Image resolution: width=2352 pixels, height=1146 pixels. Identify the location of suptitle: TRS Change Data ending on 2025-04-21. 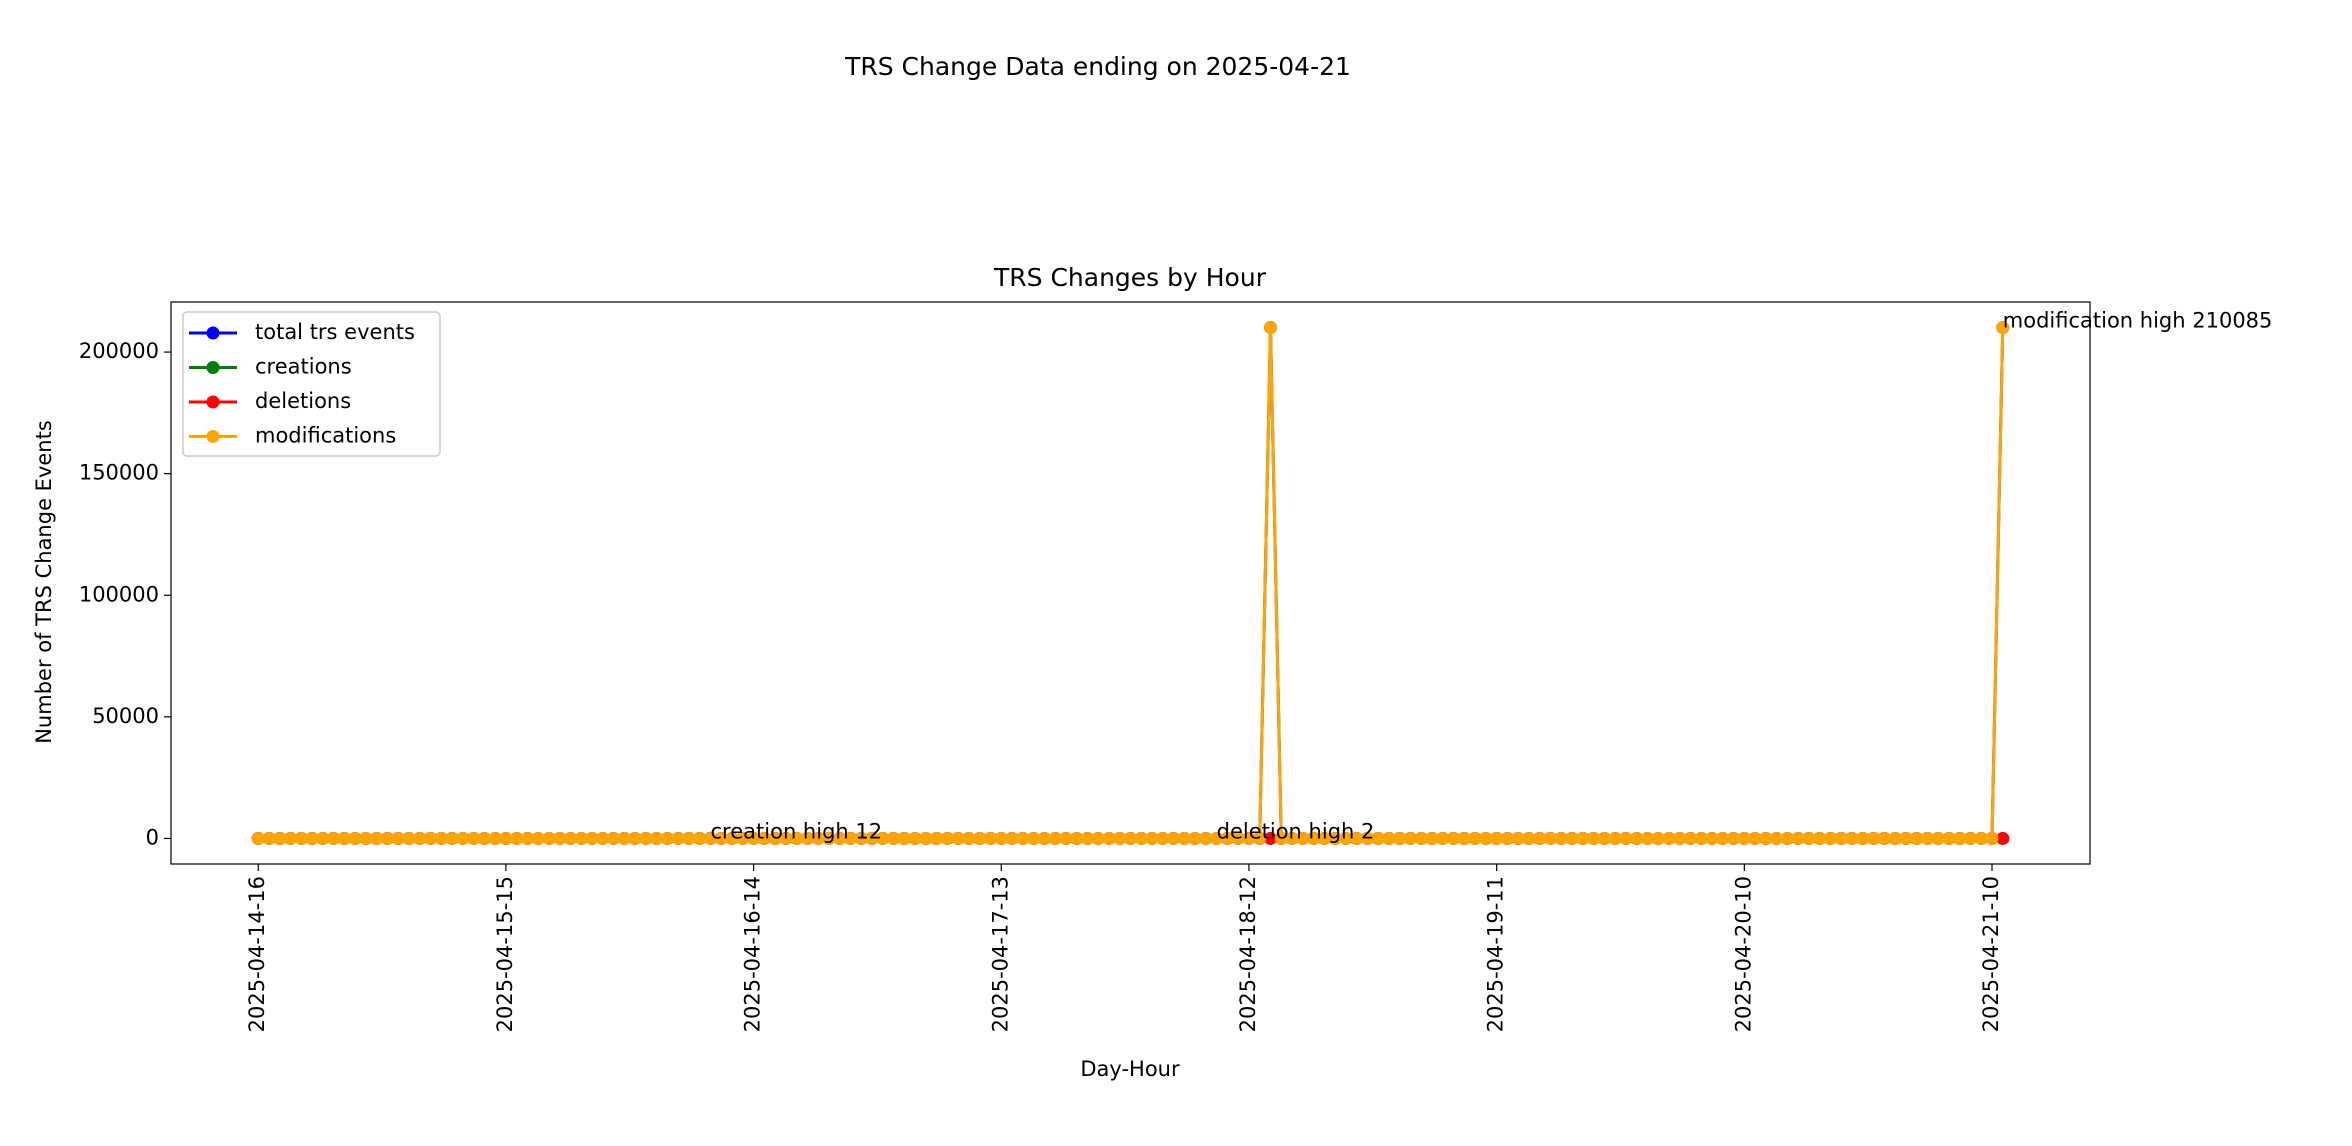
(1097, 66).